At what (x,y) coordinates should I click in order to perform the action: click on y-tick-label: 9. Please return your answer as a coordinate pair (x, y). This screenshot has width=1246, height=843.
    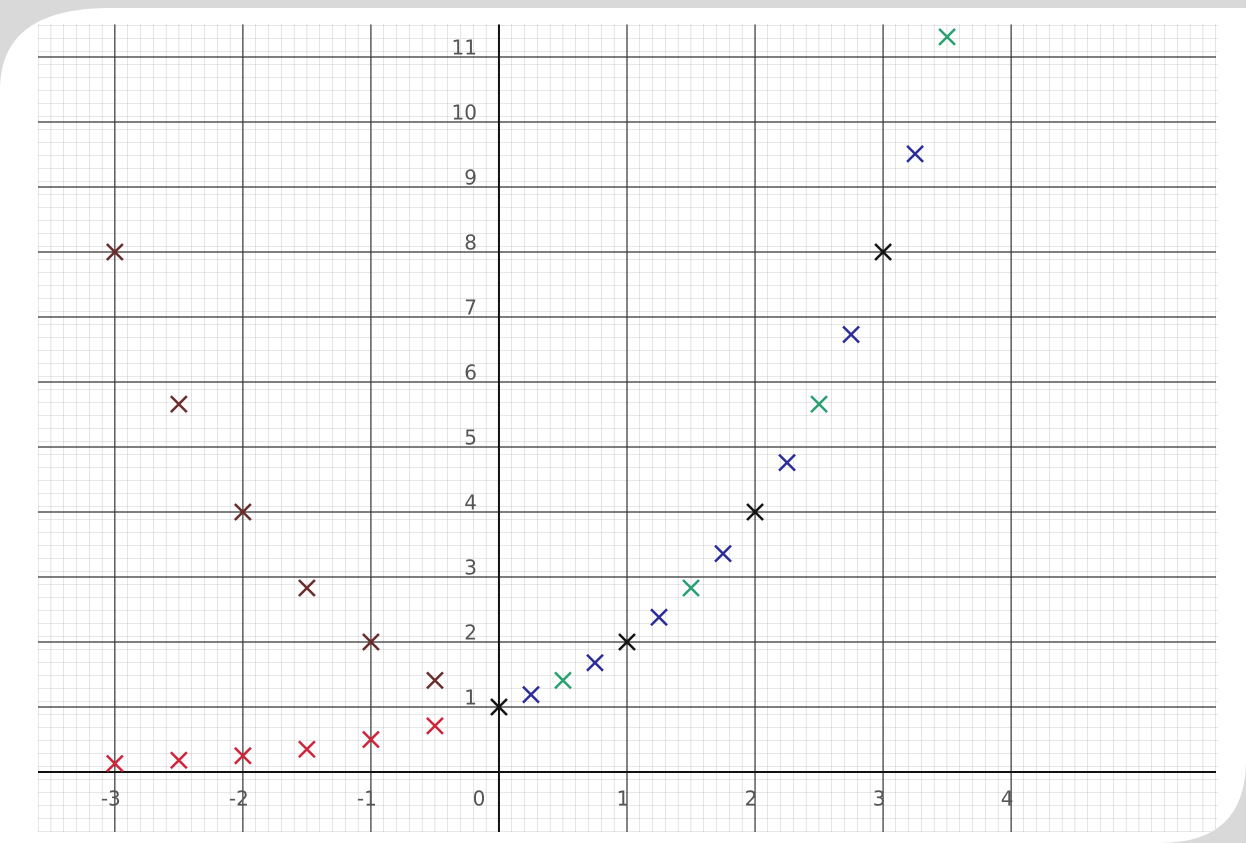
    Looking at the image, I should click on (470, 178).